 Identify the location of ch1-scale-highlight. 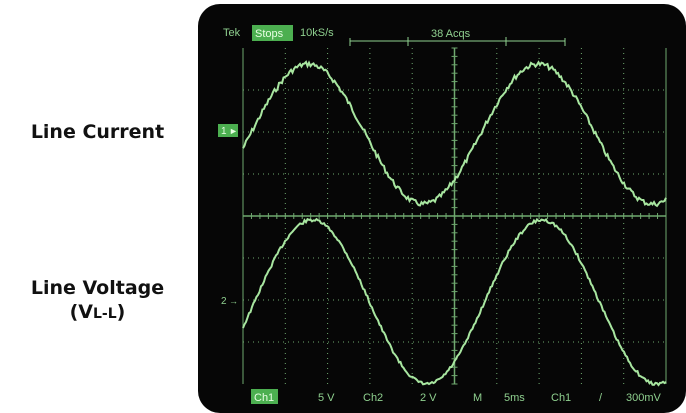
(264, 396).